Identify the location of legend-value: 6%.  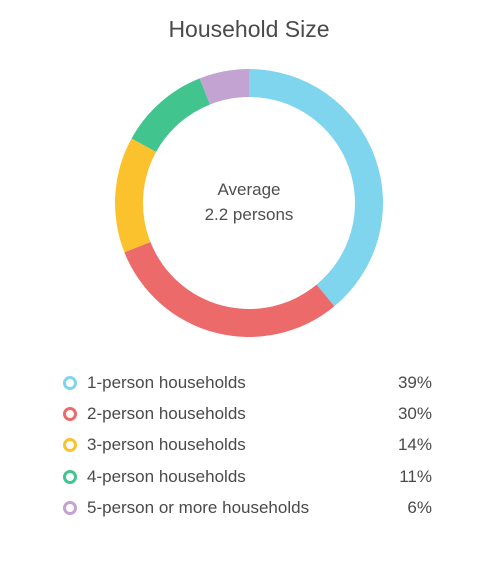
(419, 507).